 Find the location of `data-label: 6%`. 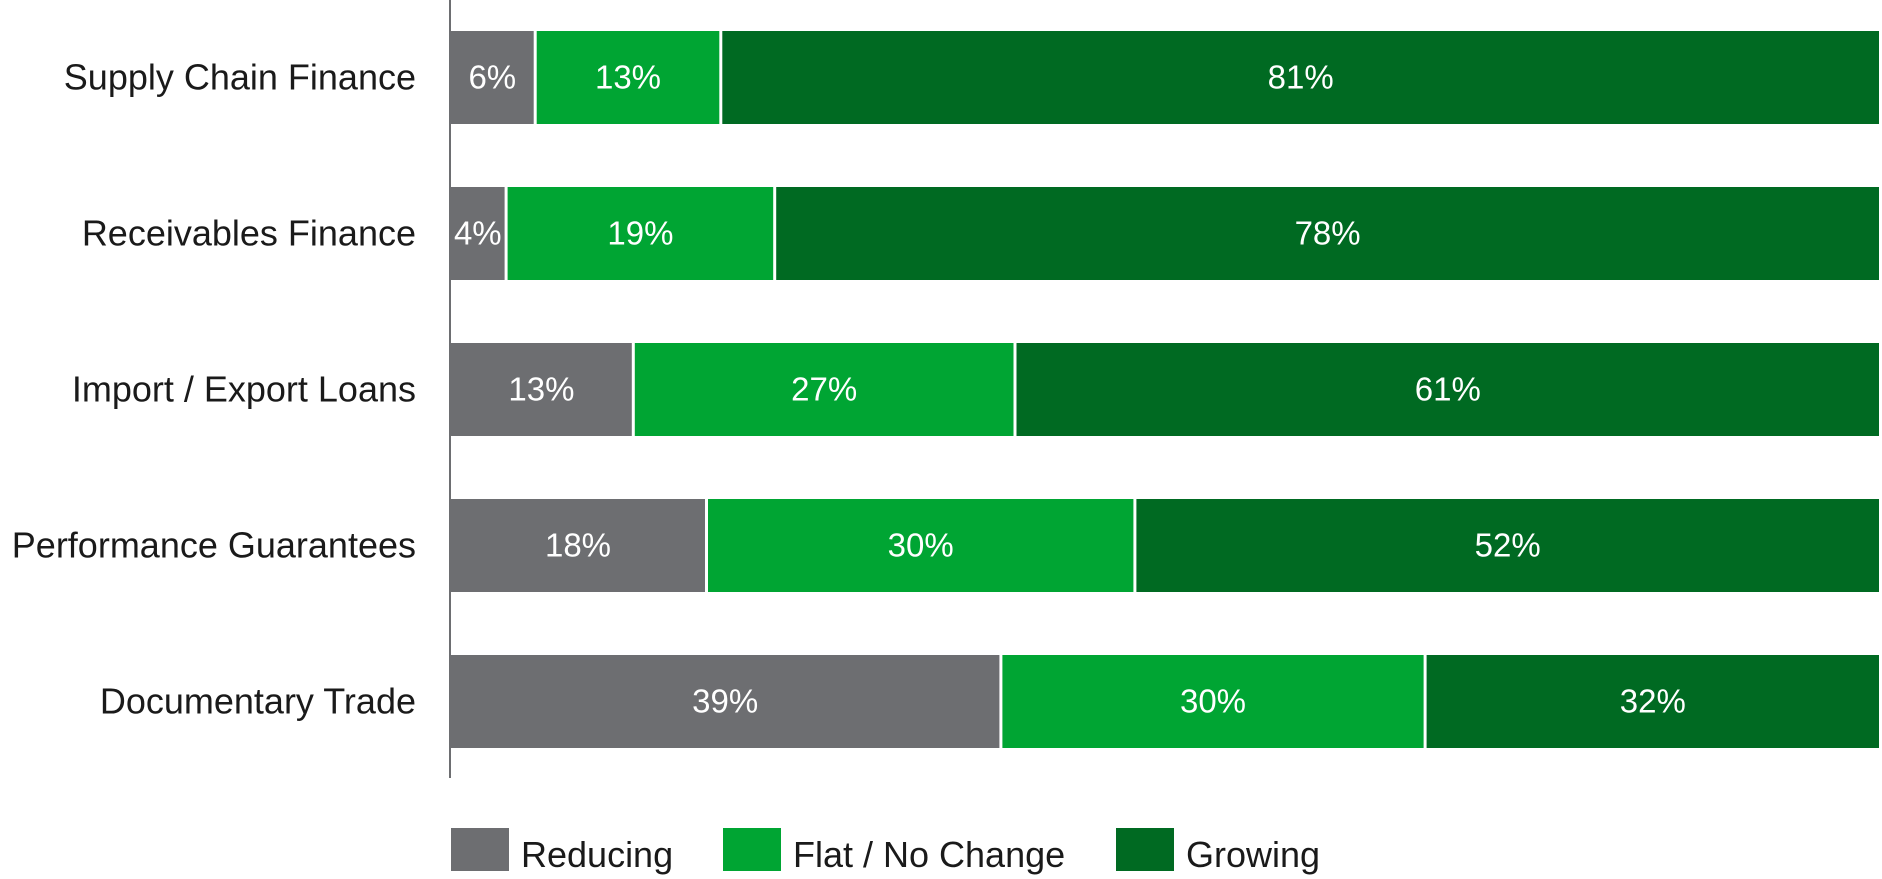

data-label: 6% is located at coordinates (492, 77).